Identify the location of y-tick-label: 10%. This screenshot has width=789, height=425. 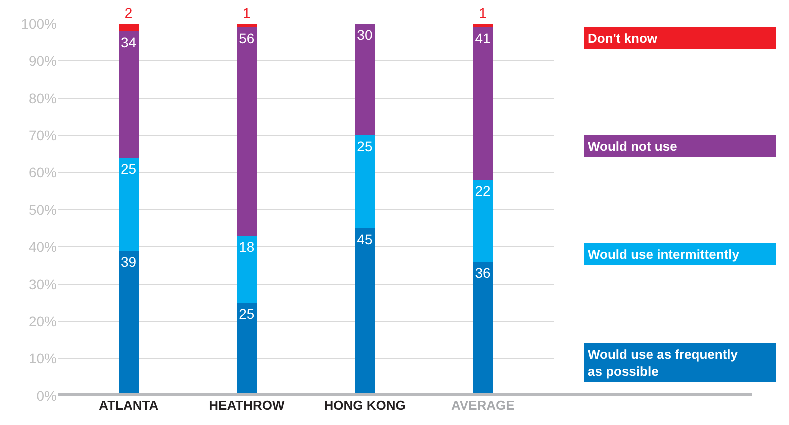
(42, 358).